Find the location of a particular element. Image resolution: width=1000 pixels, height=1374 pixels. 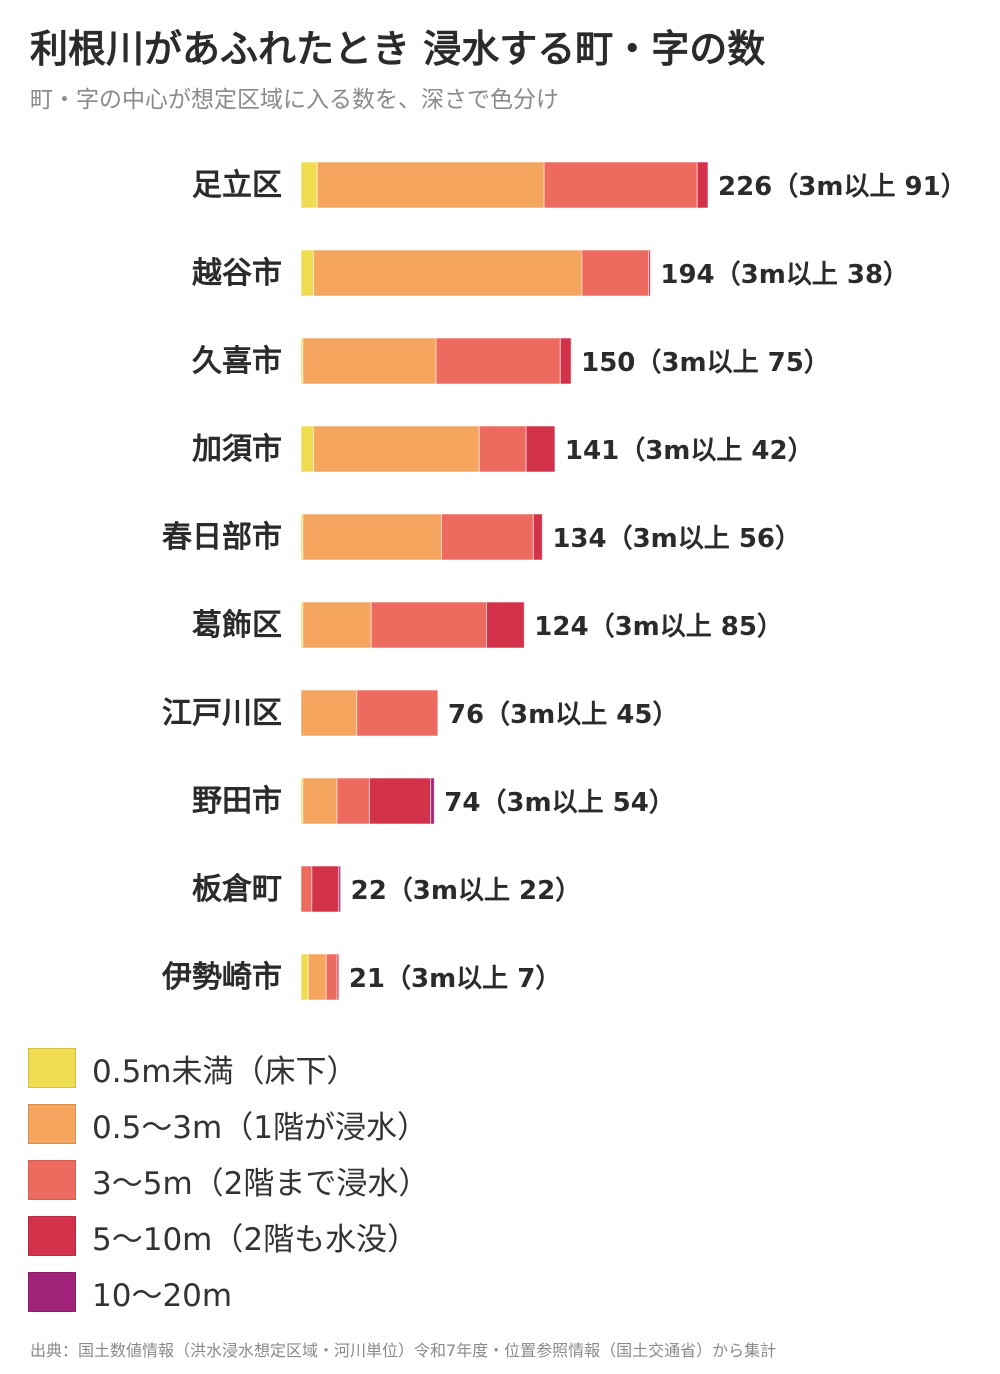

legend-label: 10〜20m is located at coordinates (162, 1295).